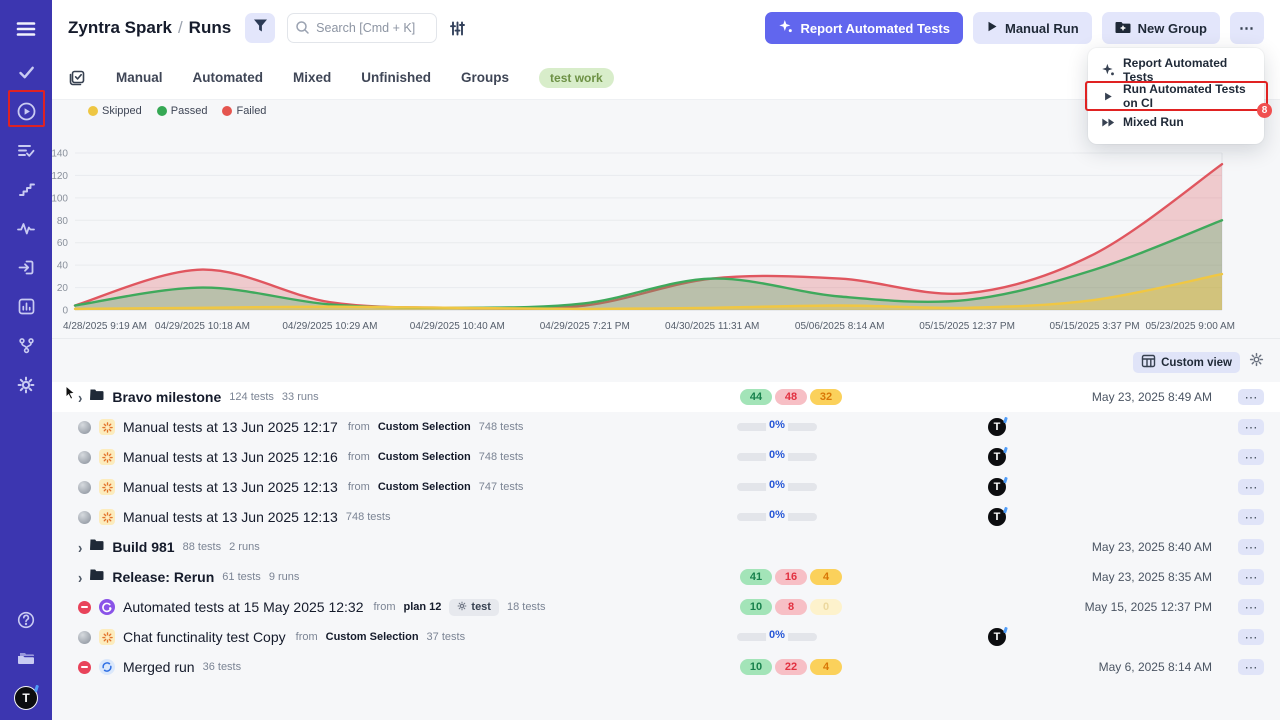 The image size is (1280, 720). What do you see at coordinates (143, 547) in the screenshot?
I see `run-group-title: Build 981` at bounding box center [143, 547].